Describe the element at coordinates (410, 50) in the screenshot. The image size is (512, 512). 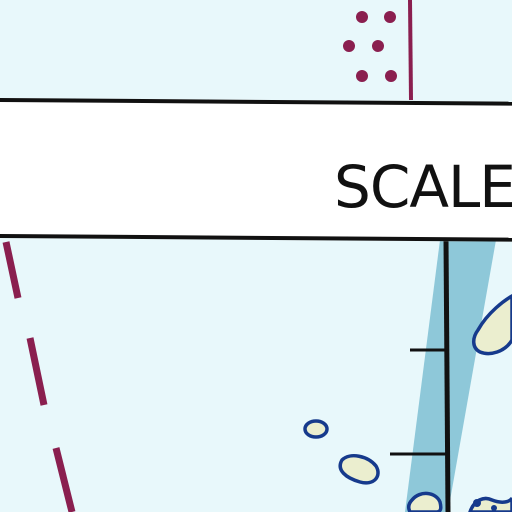
I see `boundary-line` at that location.